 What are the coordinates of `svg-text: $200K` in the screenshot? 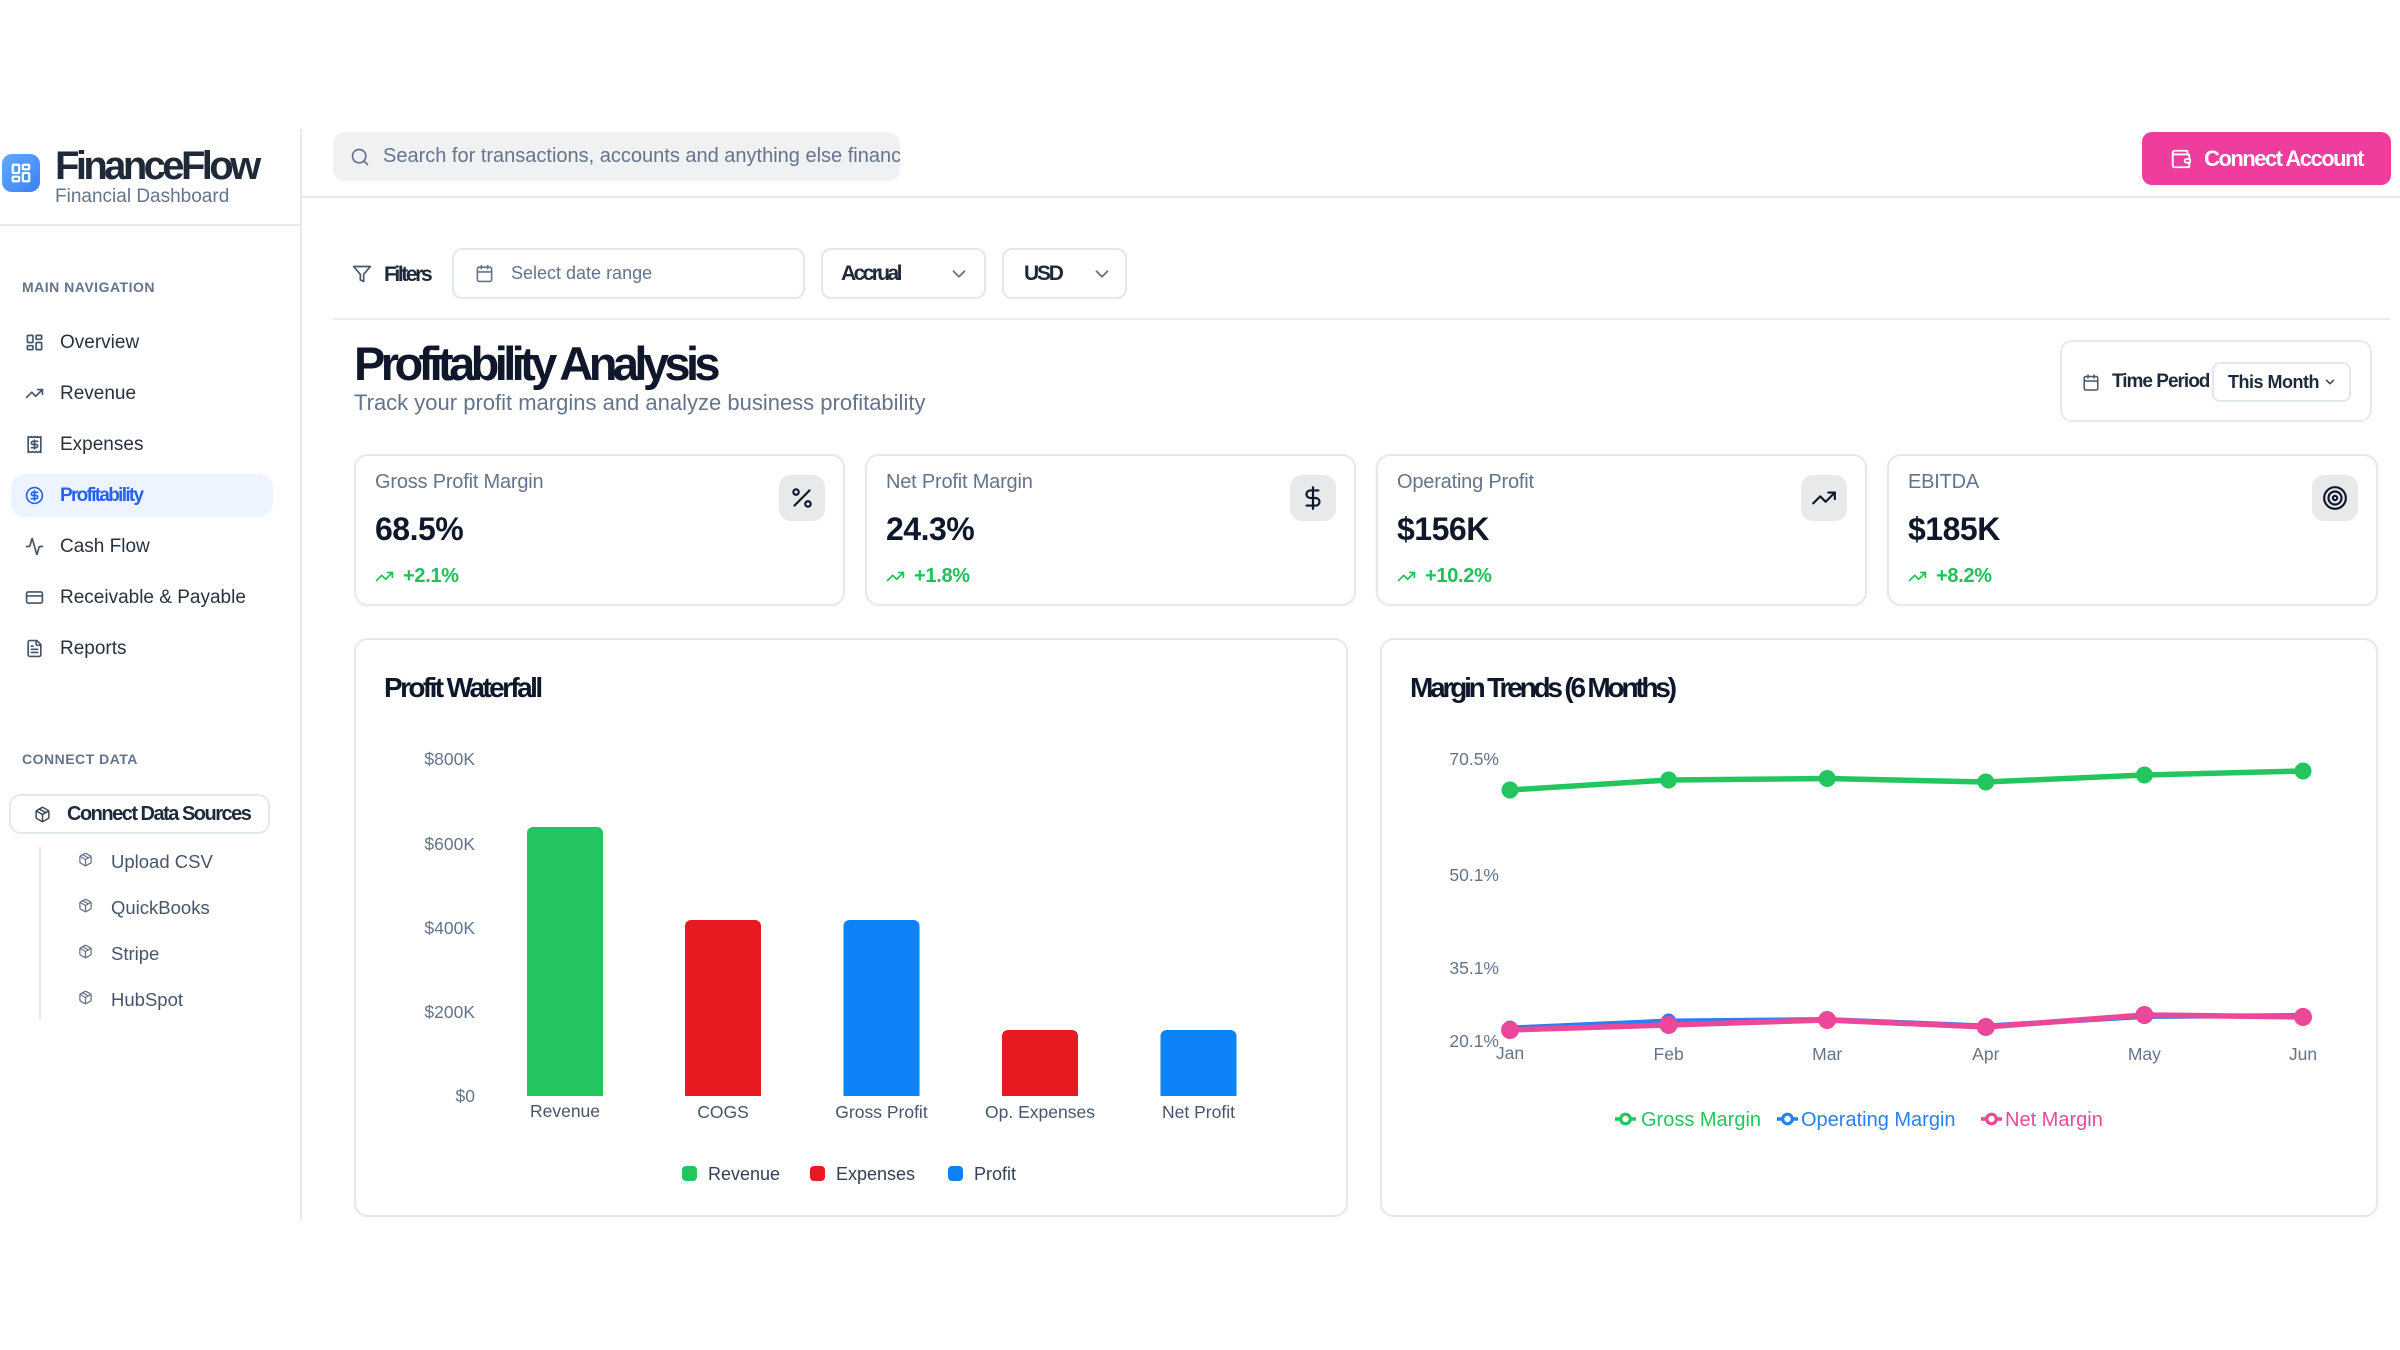 It's located at (449, 1012).